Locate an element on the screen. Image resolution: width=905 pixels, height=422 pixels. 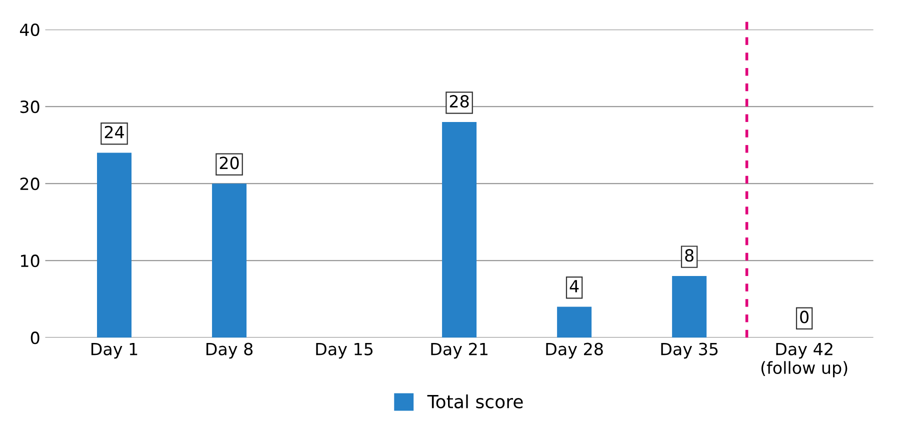
data-label: 0 is located at coordinates (804, 317).